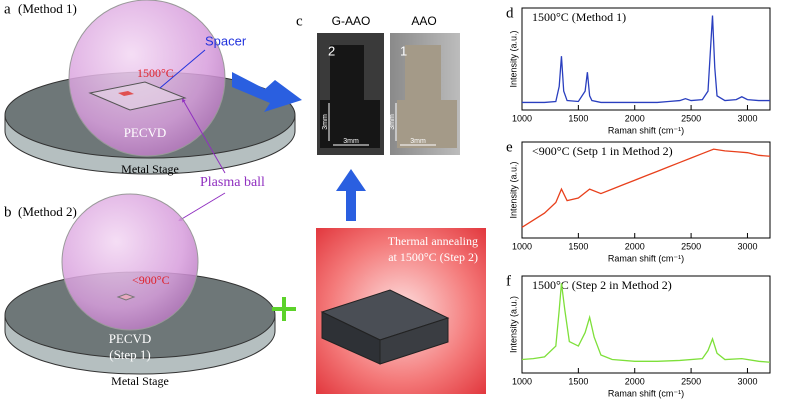 This screenshot has height=410, width=787. I want to click on sample-number: 1, so click(403, 50).